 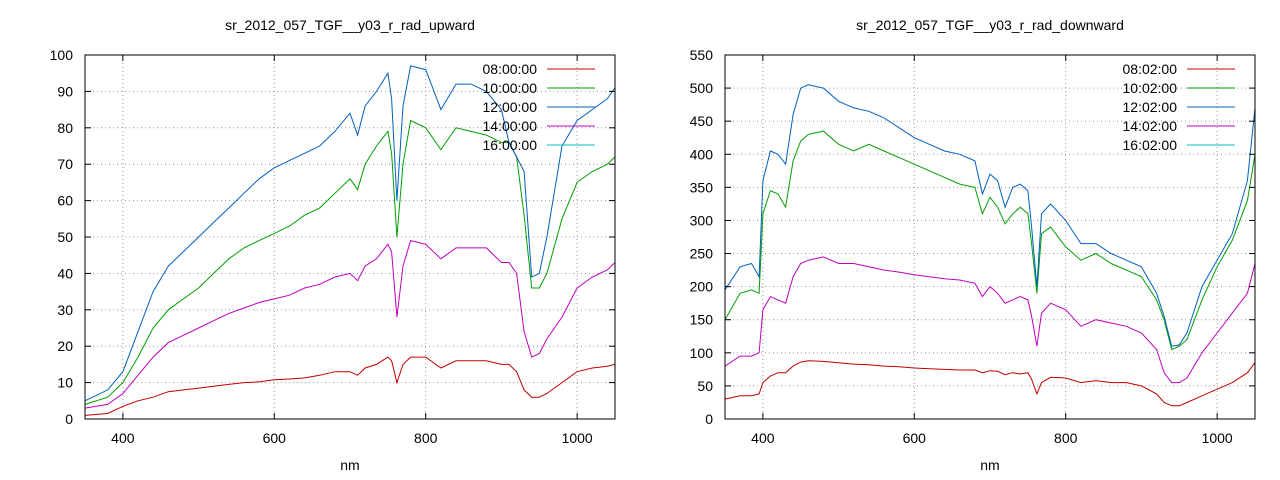 I want to click on y-tick-label: 70, so click(x=65, y=164).